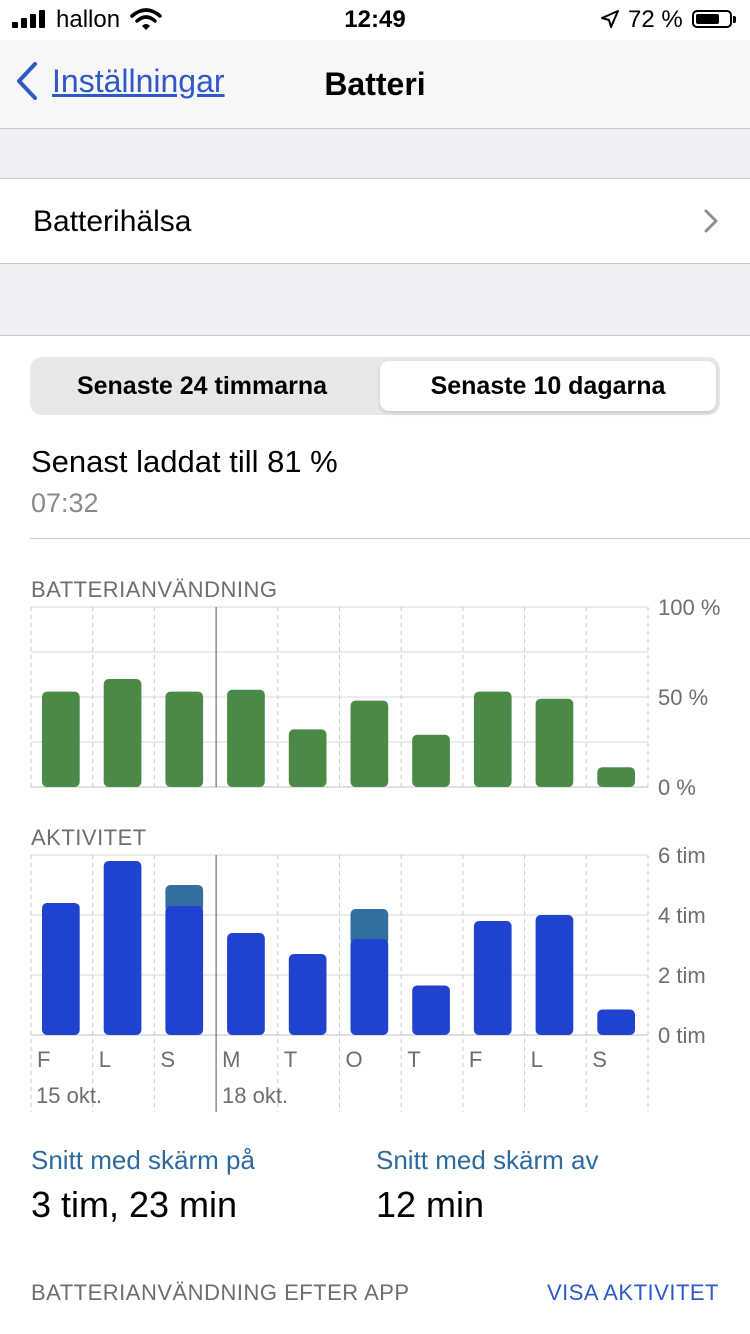  Describe the element at coordinates (548, 386) in the screenshot. I see `segment-last-10-days: Senaste 10 dagarna` at that location.